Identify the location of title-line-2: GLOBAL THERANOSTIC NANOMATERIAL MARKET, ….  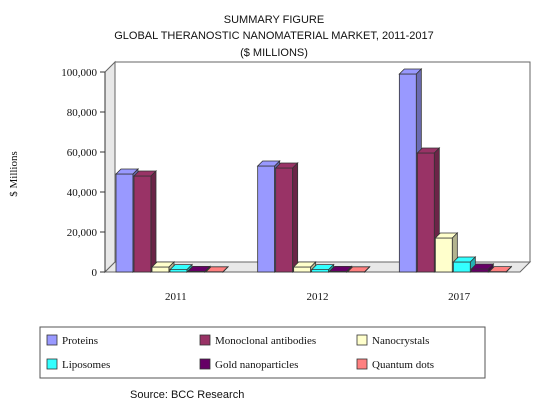
(274, 36).